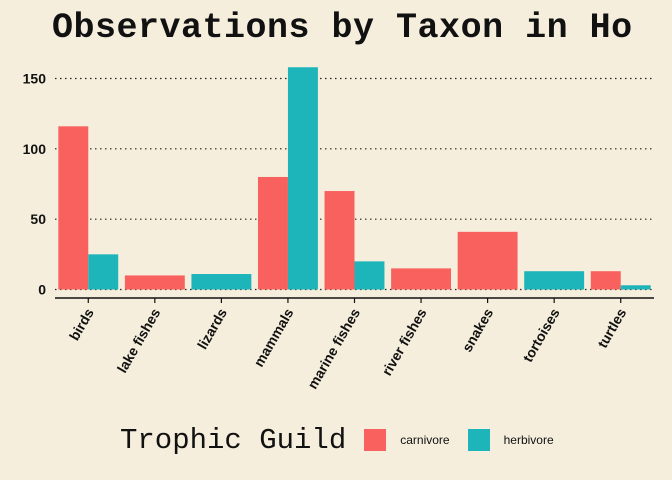 The height and width of the screenshot is (480, 672). I want to click on legend-title: Trophic Guild, so click(233, 440).